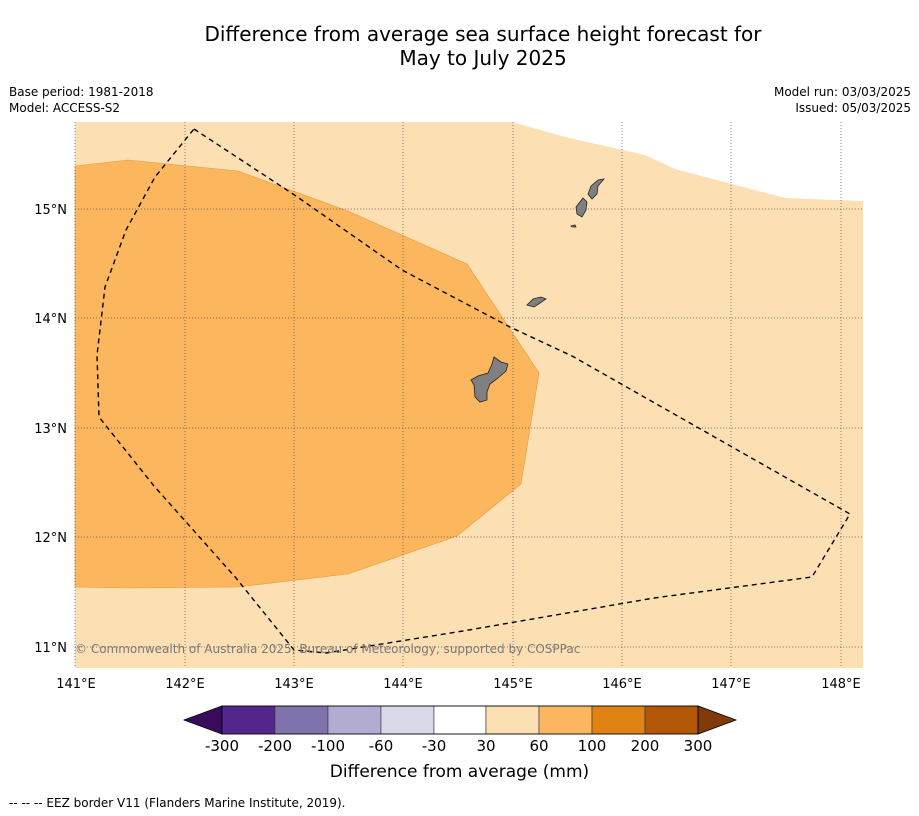  I want to click on colorbar-tick-label: -300, so click(222, 746).